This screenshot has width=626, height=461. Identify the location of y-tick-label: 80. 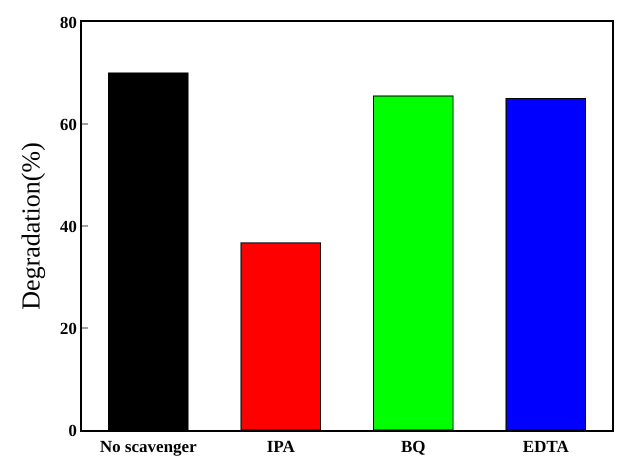
(68, 22).